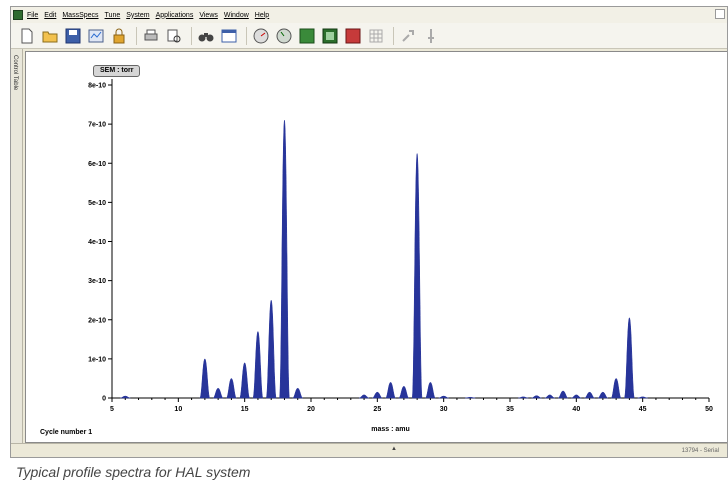 This screenshot has height=489, width=728. Describe the element at coordinates (229, 36) in the screenshot. I see `window-icon` at that location.